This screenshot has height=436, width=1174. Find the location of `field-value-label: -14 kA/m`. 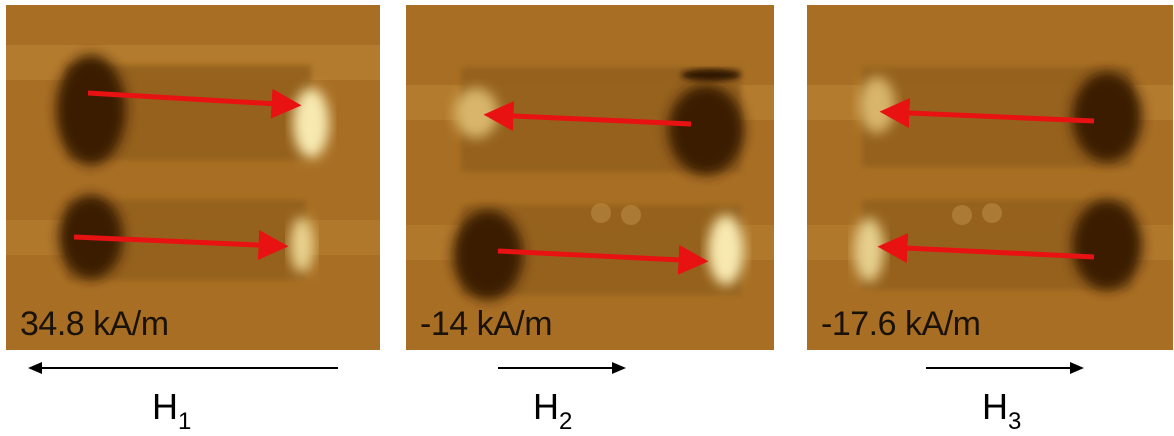

field-value-label: -14 kA/m is located at coordinates (486, 324).